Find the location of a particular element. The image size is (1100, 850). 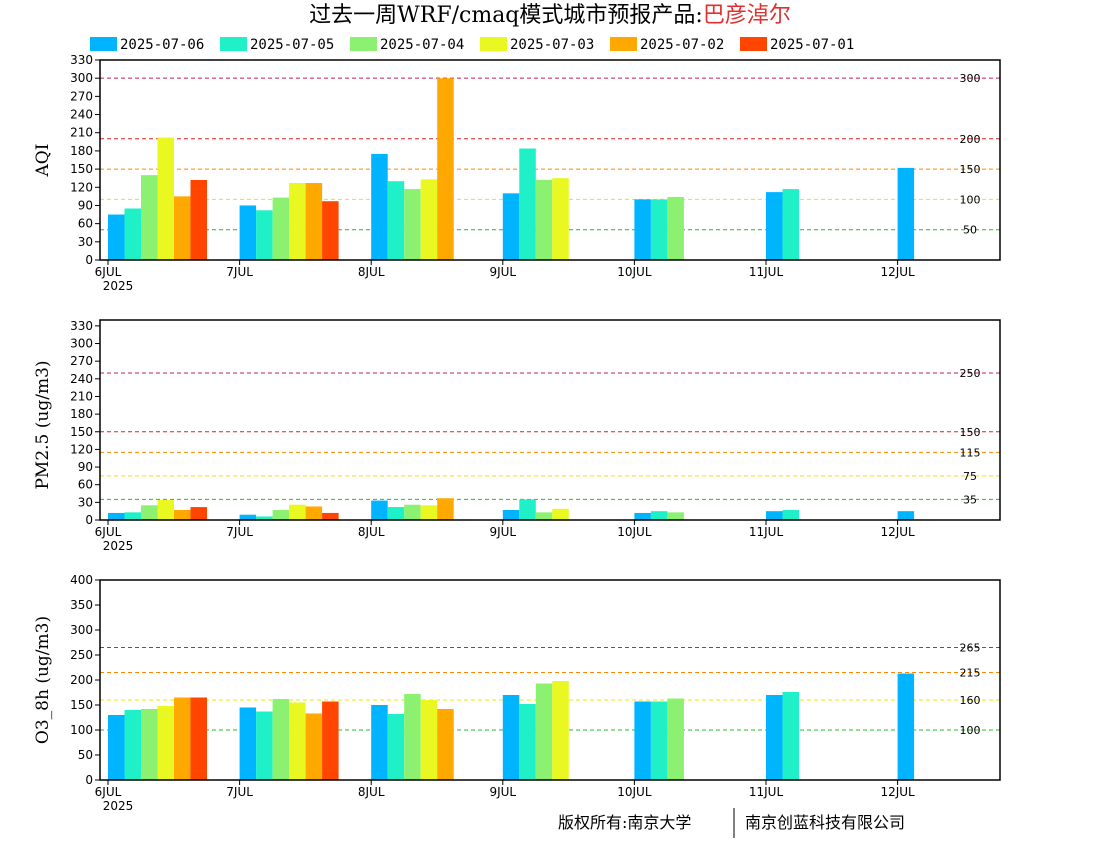

reference-label-115: 115 is located at coordinates (970, 452).